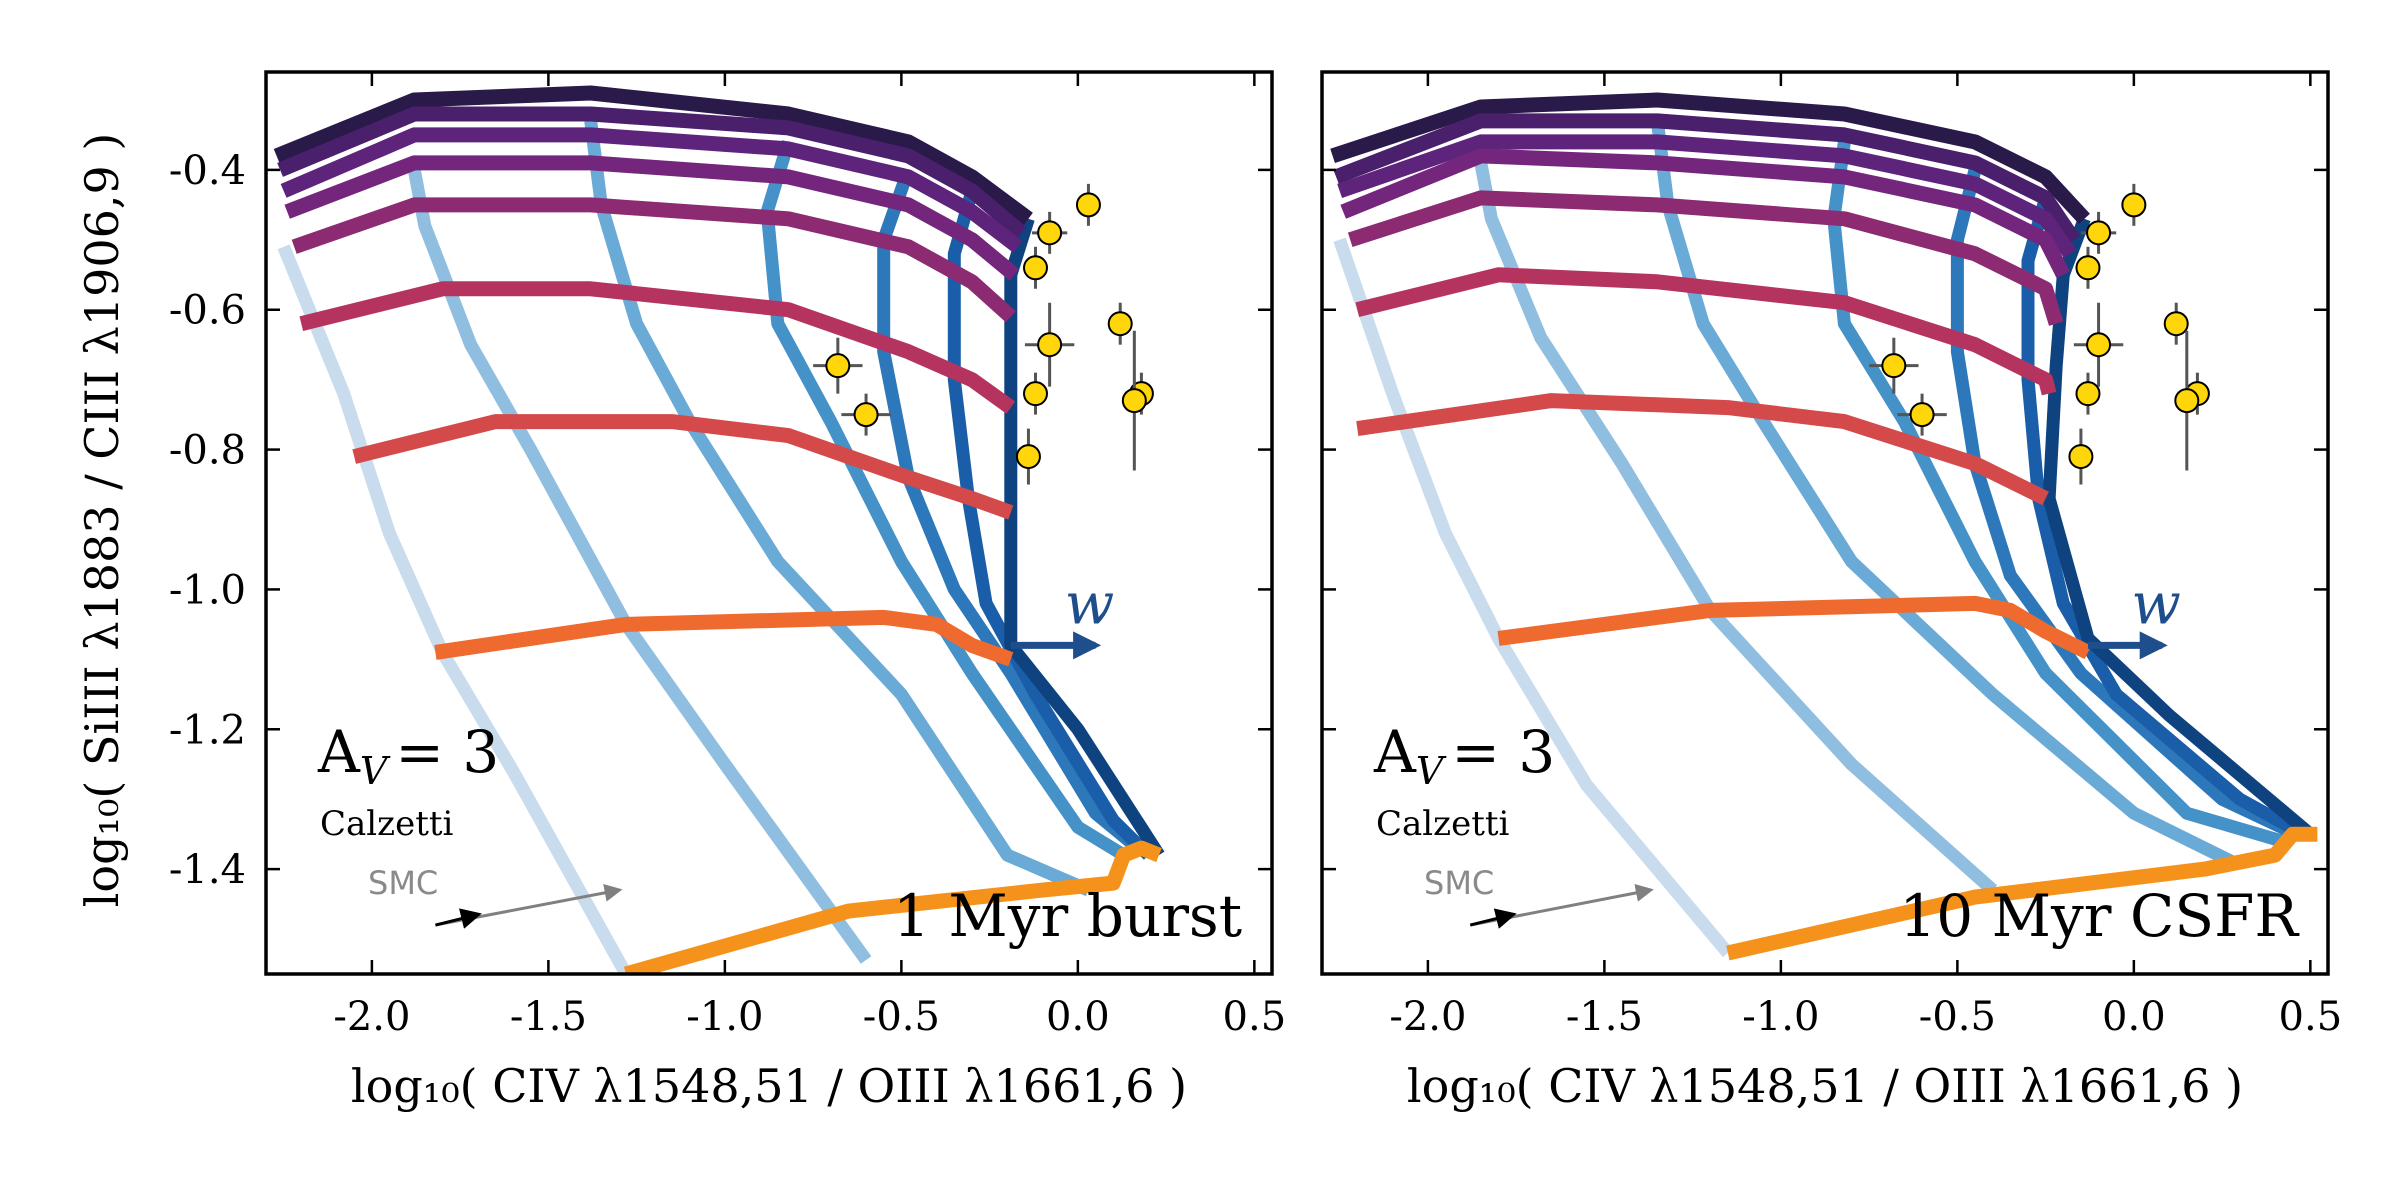  Describe the element at coordinates (102, 520) in the screenshot. I see `y-axis-label: log₁₀( SiIII λ1883 / CIII λ1906,9 )` at that location.